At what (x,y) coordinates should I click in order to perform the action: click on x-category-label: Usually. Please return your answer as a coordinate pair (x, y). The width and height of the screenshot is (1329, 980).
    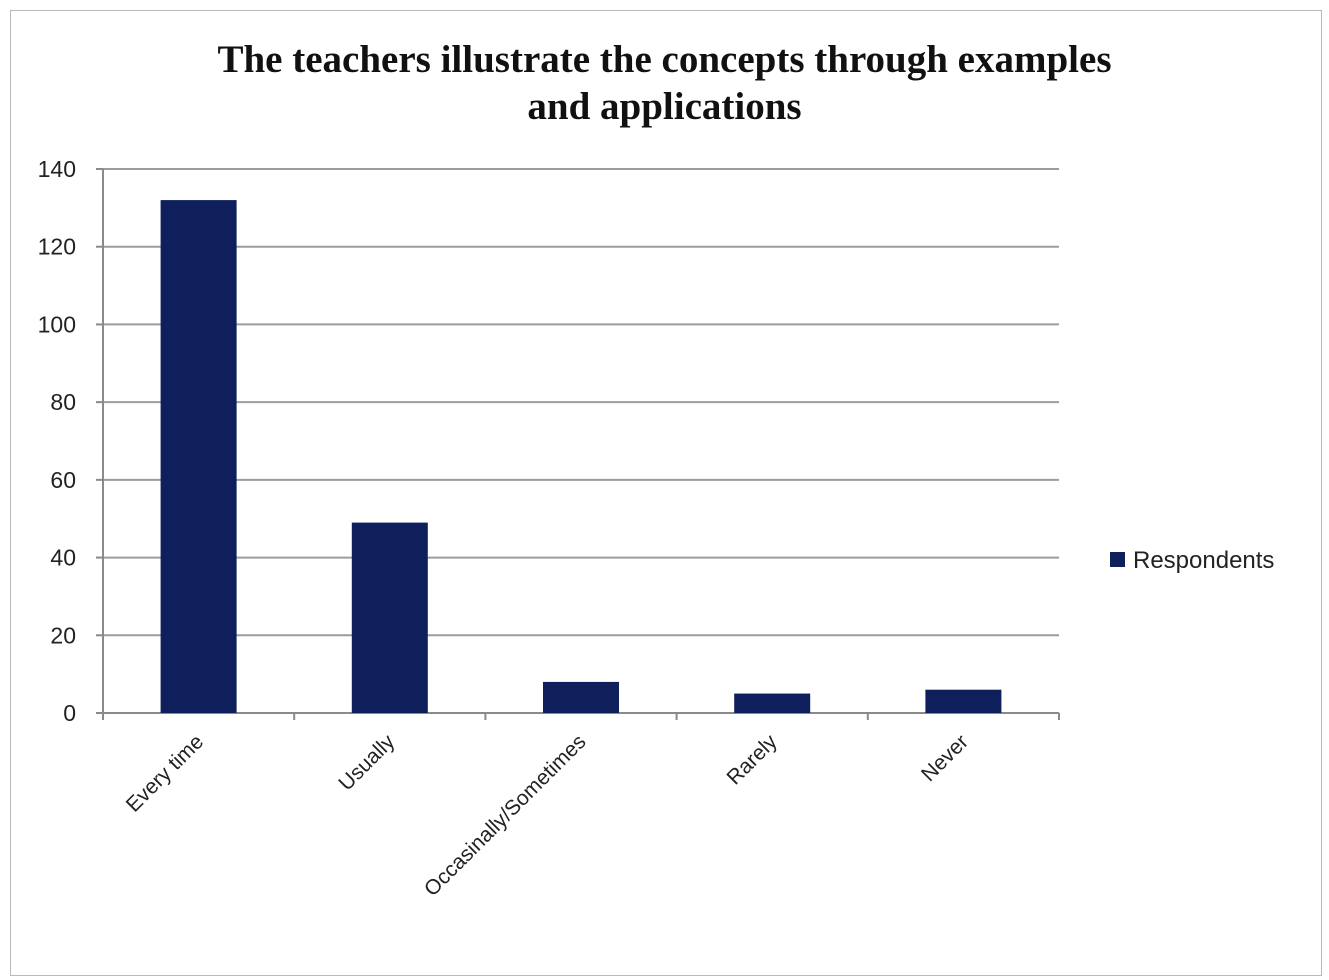
    Looking at the image, I should click on (366, 762).